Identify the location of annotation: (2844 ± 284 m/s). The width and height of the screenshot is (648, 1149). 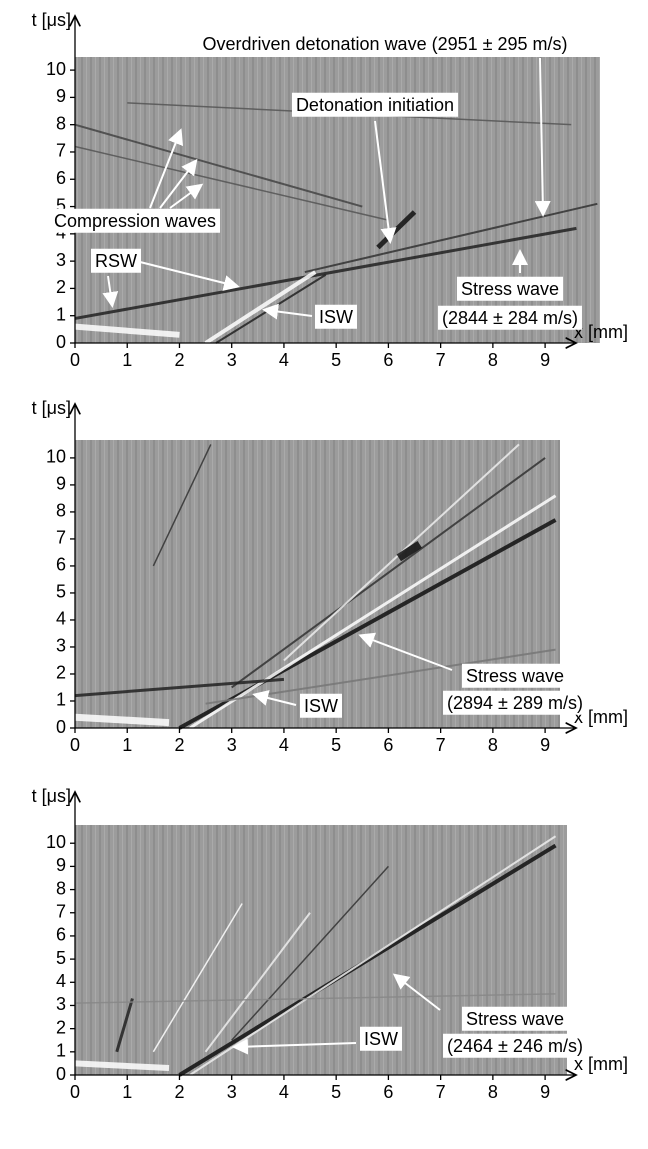
(510, 318).